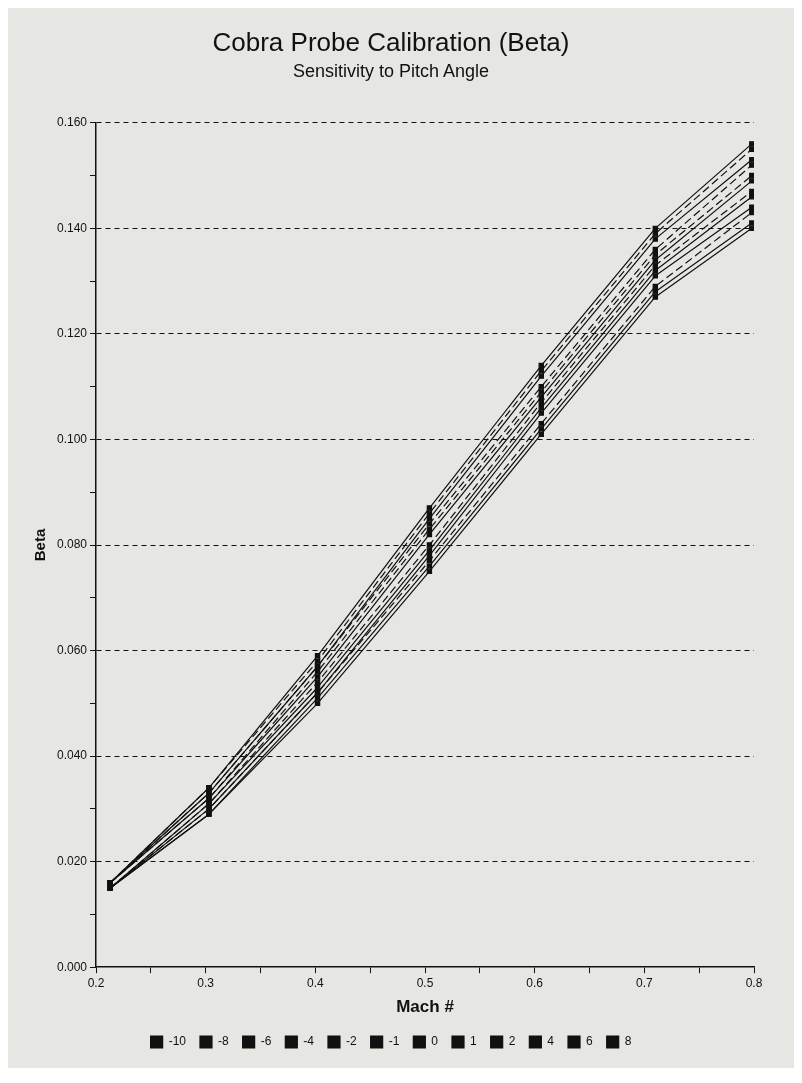 This screenshot has width=802, height=1083. I want to click on y-tick-label: 0.160, so click(72, 122).